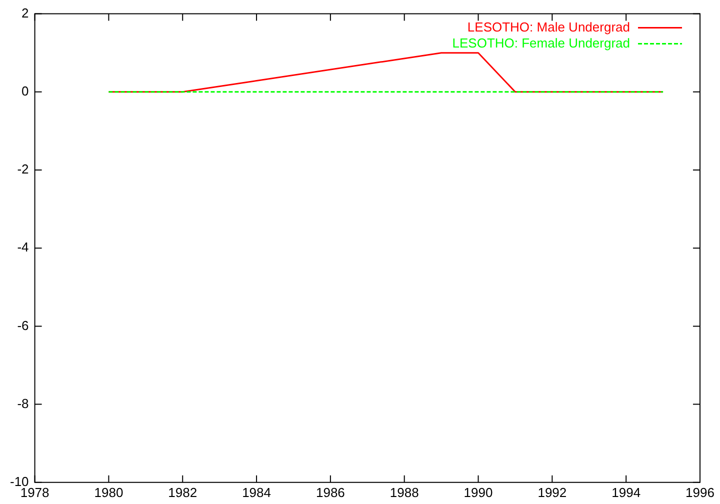 The height and width of the screenshot is (504, 720). Describe the element at coordinates (25, 12) in the screenshot. I see `y-tick-label: 2` at that location.